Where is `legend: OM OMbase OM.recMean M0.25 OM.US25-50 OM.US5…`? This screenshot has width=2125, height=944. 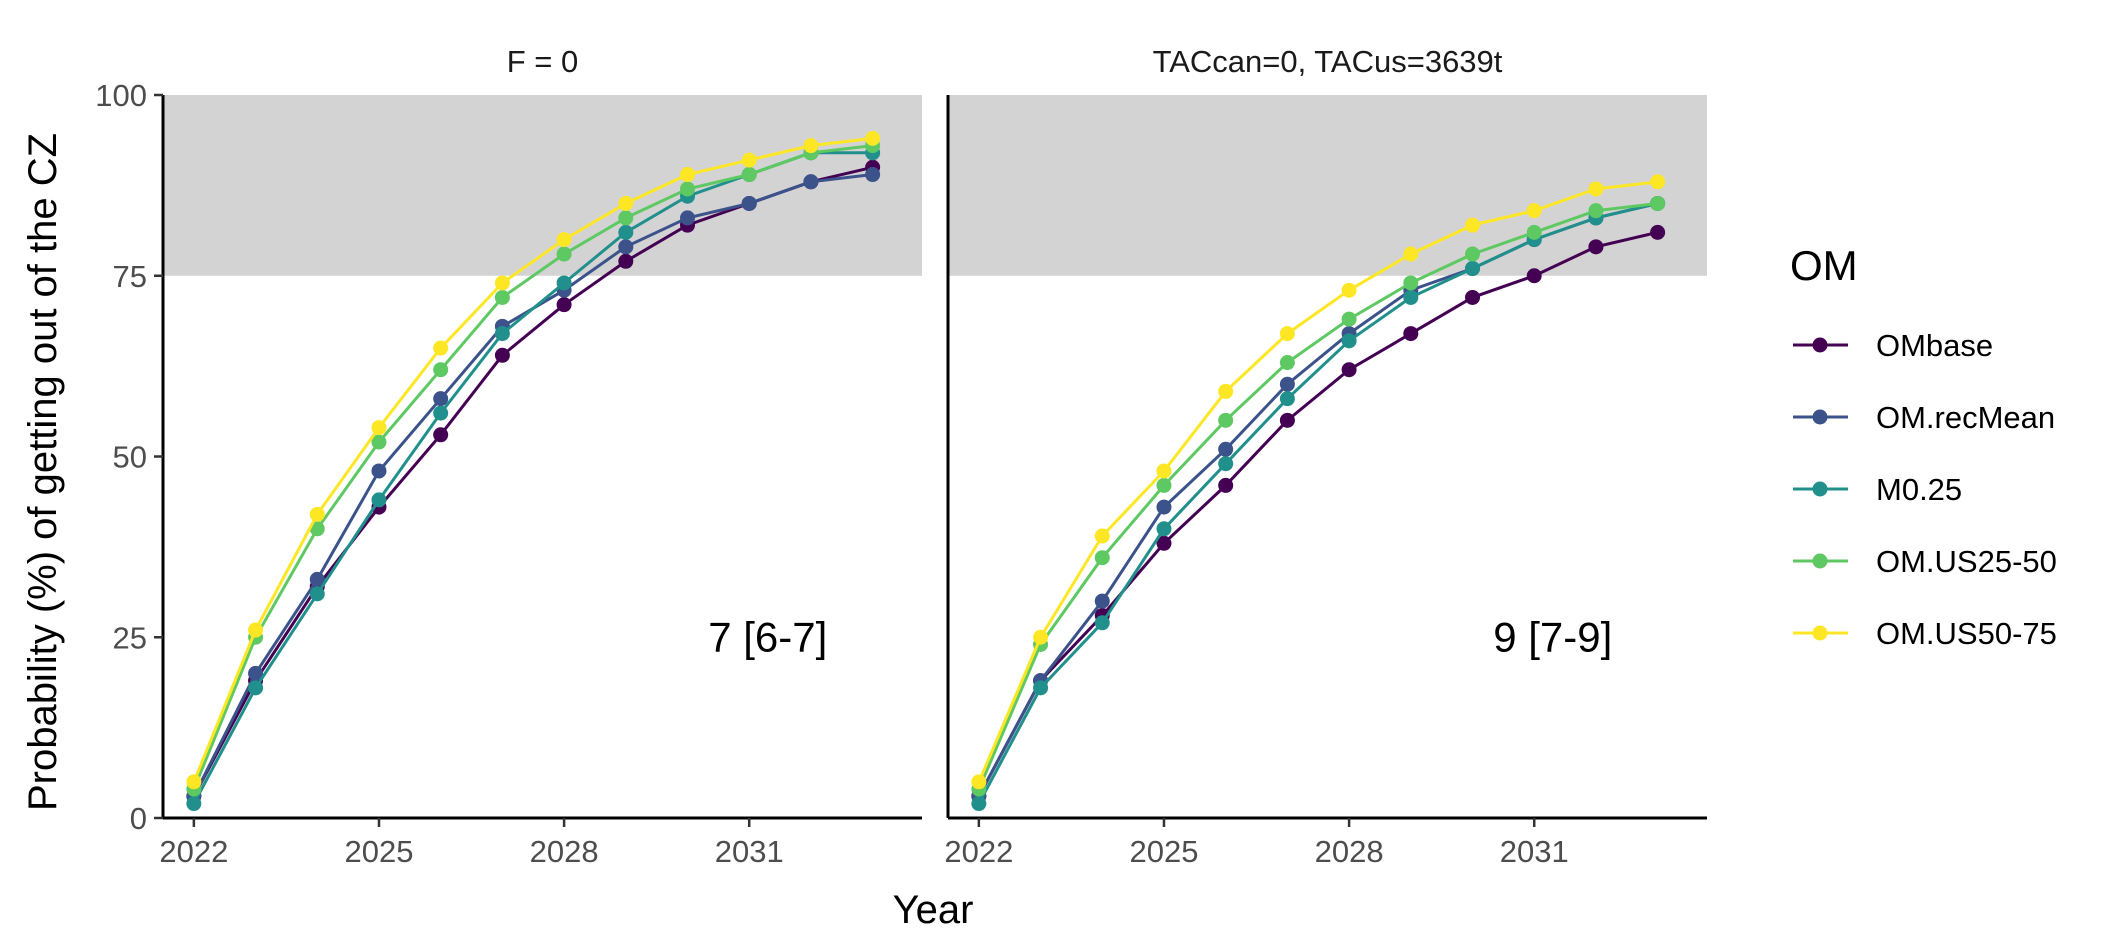
legend: OM OMbase OM.recMean M0.25 OM.US25-50 OM.US5… is located at coordinates (1923, 446).